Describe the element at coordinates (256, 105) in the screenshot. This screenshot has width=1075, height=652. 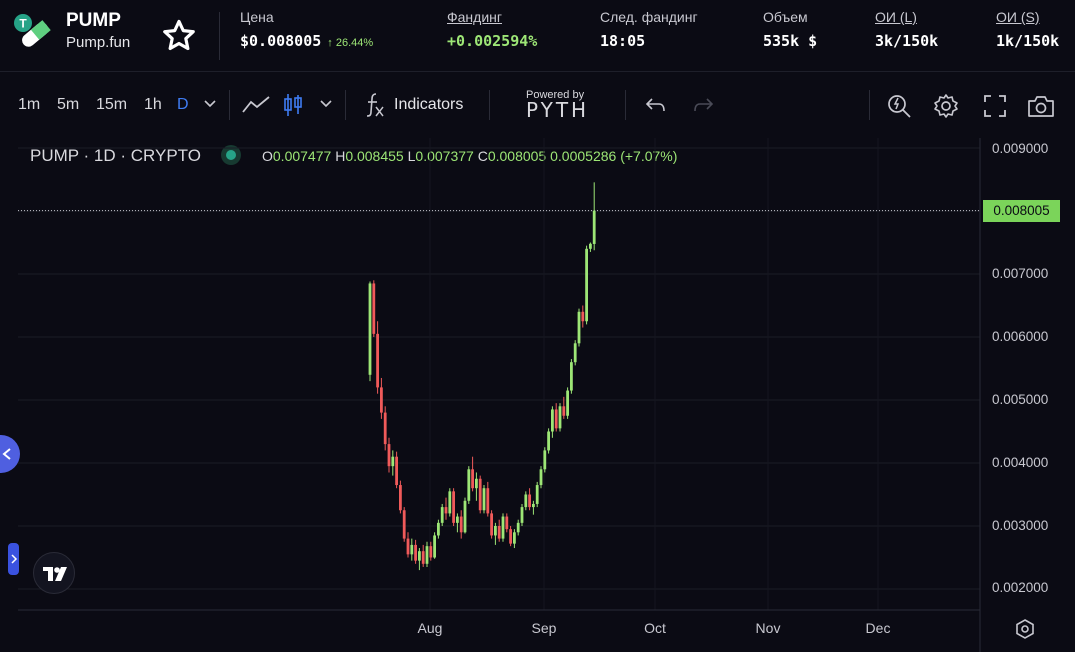
I see `line-chart-icon` at that location.